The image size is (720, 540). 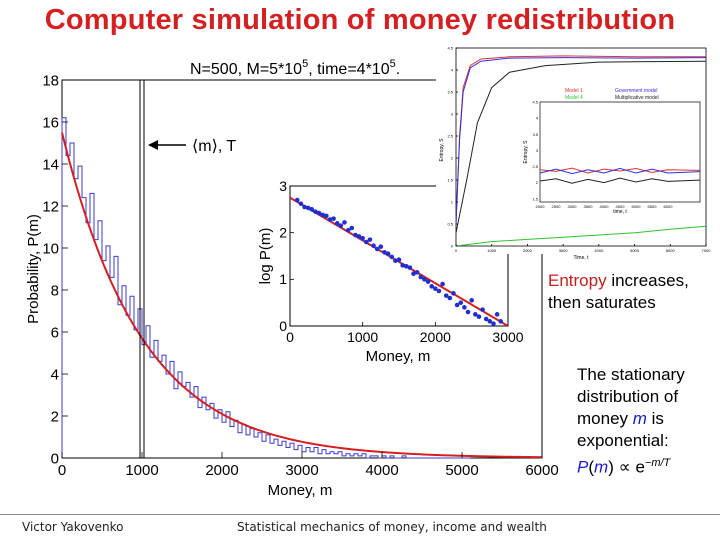 What do you see at coordinates (636, 91) in the screenshot?
I see `legend-government-model: Government model` at bounding box center [636, 91].